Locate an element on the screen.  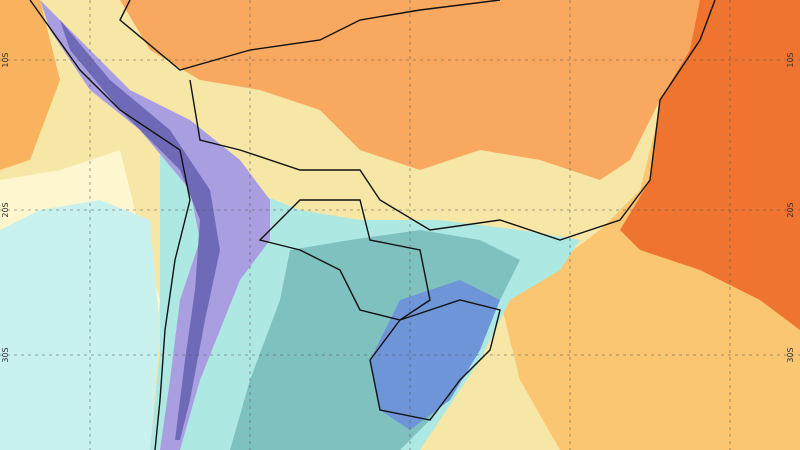
west-warm-field is located at coordinates (30, 85).